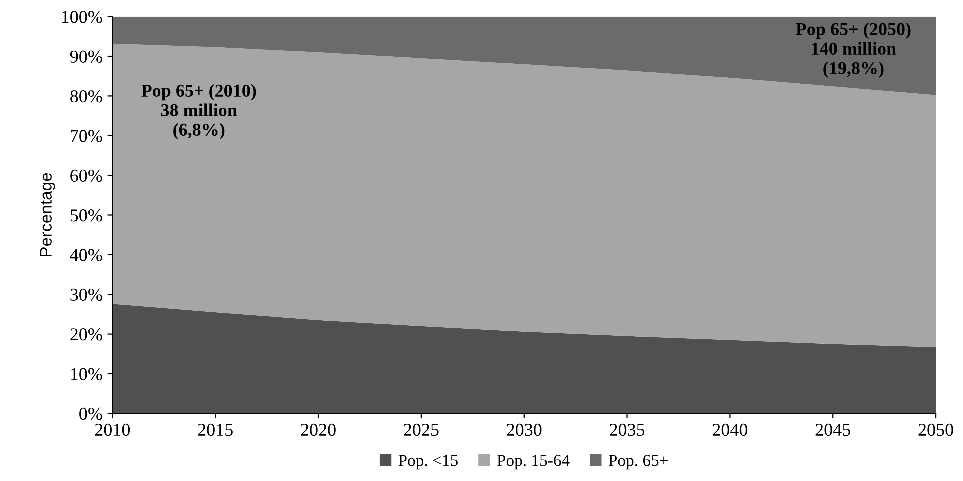 The width and height of the screenshot is (963, 481). I want to click on y-tick-label: 80%, so click(86, 96).